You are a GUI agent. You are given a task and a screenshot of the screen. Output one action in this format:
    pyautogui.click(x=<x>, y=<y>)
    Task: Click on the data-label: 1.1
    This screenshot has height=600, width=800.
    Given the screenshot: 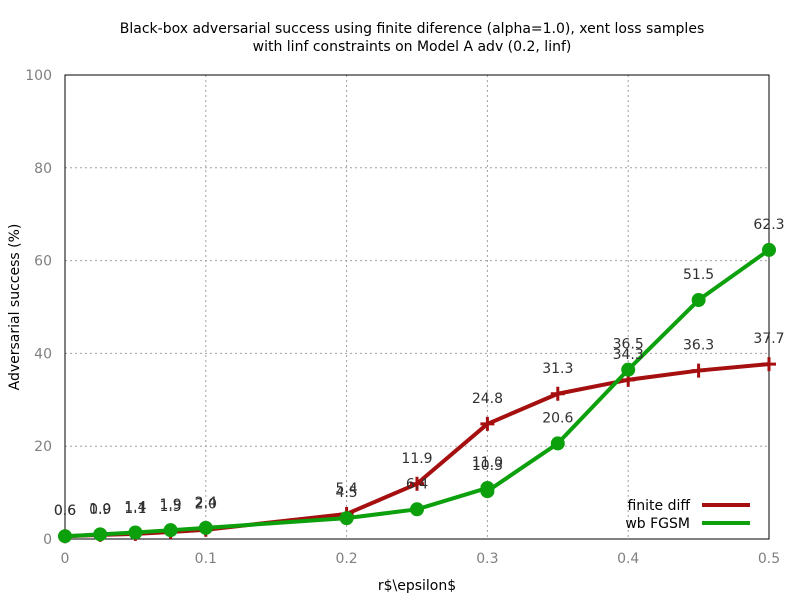 What is the action you would take?
    pyautogui.click(x=135, y=509)
    